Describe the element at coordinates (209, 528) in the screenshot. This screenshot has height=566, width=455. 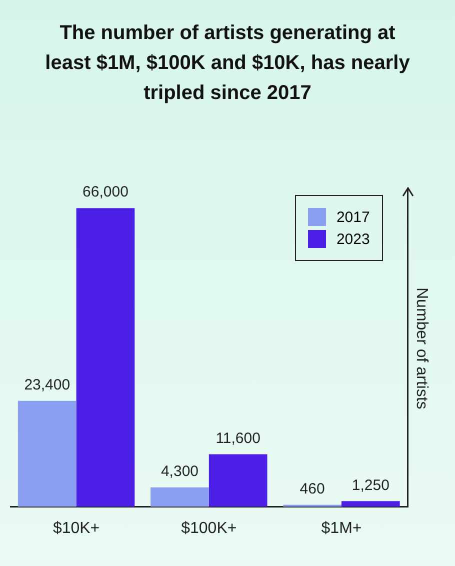
I see `x-tick-label: $100K+` at that location.